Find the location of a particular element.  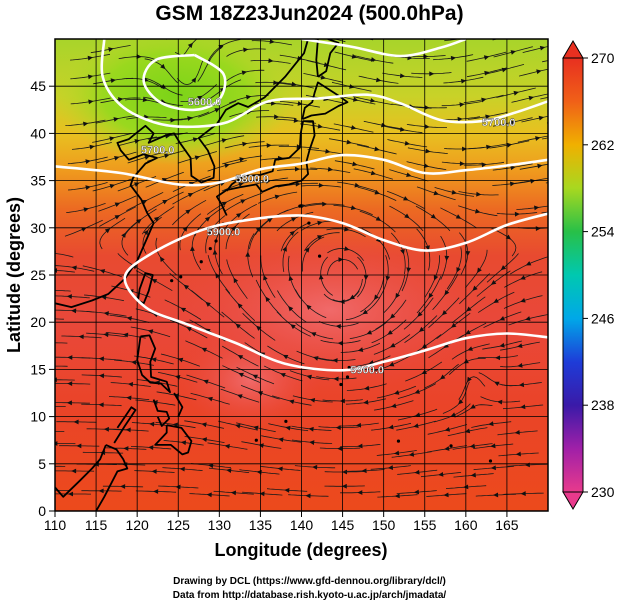

x-axis-ticks: 110 115 120 125 130 135 140 145 150 155 160 165 is located at coordinates (281, 522).